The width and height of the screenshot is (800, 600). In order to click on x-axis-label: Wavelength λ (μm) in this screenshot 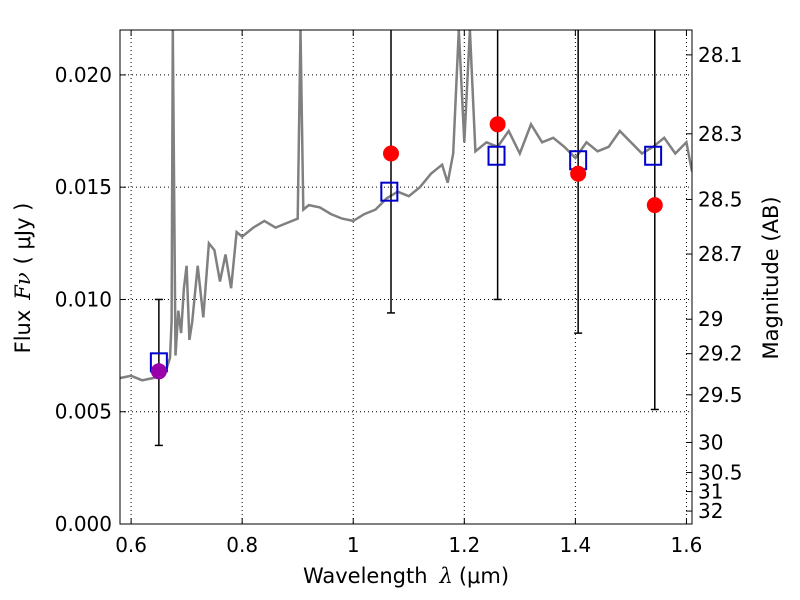, I will do `click(406, 576)`.